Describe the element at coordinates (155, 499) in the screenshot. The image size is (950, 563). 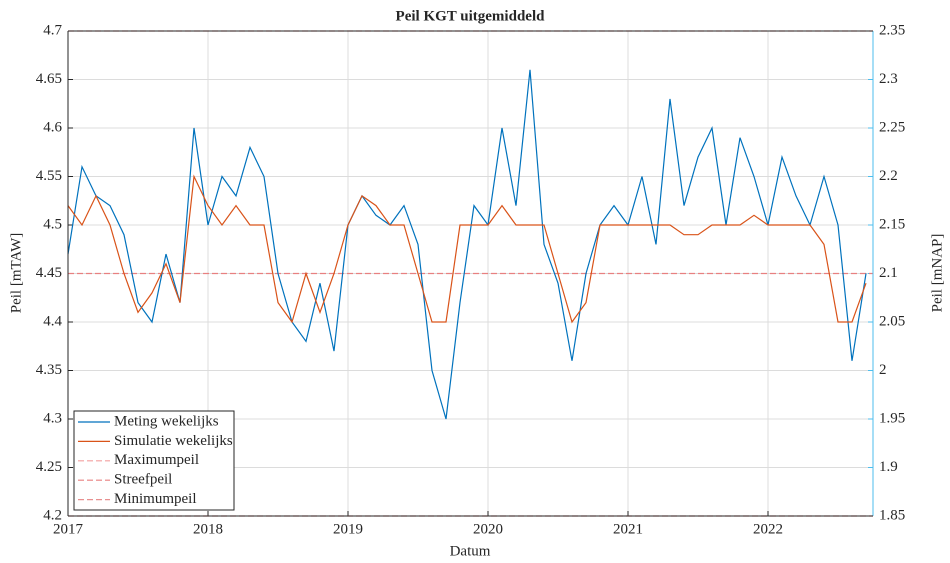
I see `legend-label: Minimumpeil` at that location.